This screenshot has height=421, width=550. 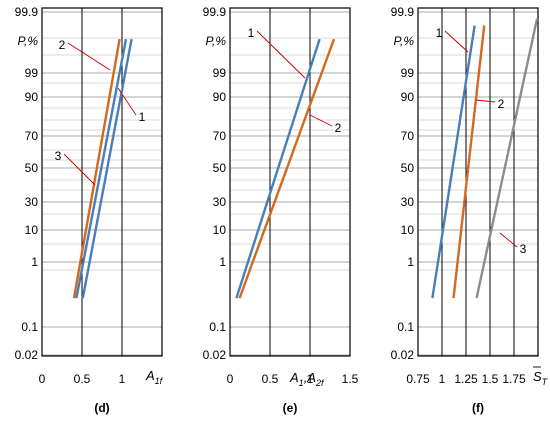 I want to click on x-axis-label: A1,A2f, so click(x=307, y=379).